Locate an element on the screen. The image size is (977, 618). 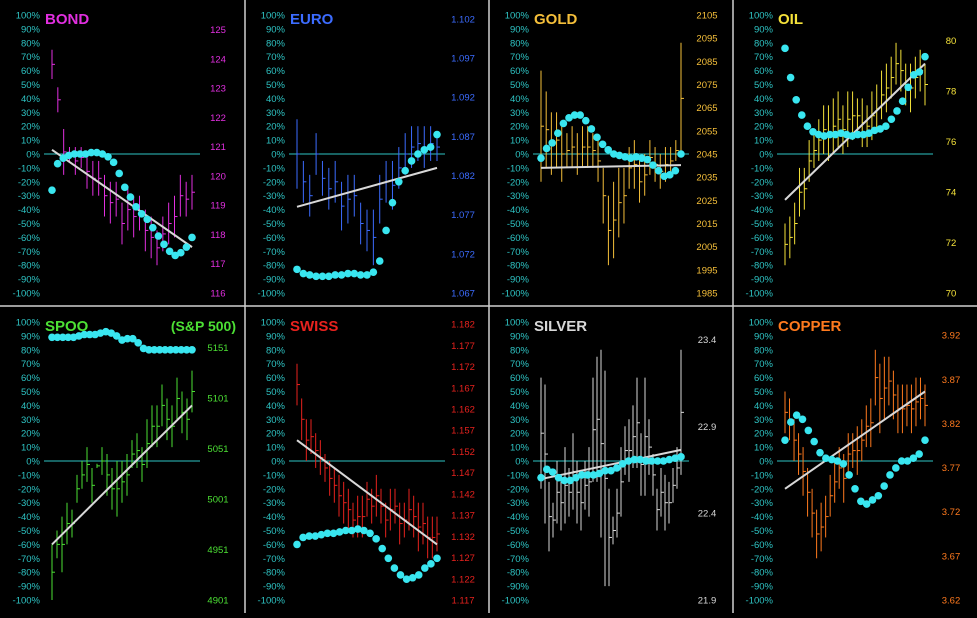
price-tick-label: 1.072 is located at coordinates (463, 254).